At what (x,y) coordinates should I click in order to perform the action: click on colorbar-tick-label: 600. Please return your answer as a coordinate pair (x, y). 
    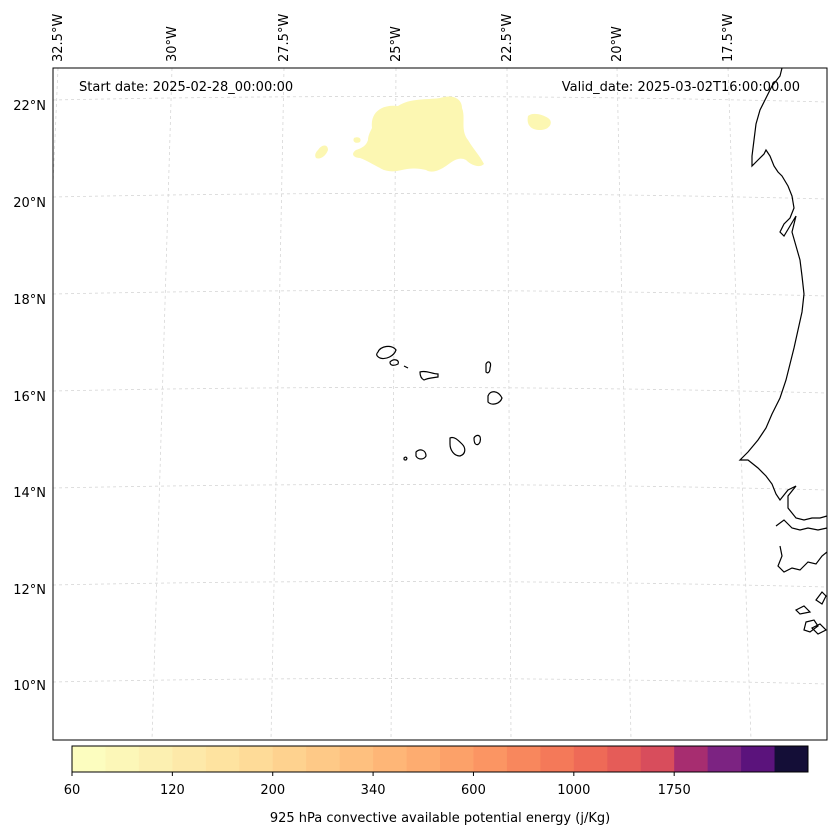
    Looking at the image, I should click on (473, 790).